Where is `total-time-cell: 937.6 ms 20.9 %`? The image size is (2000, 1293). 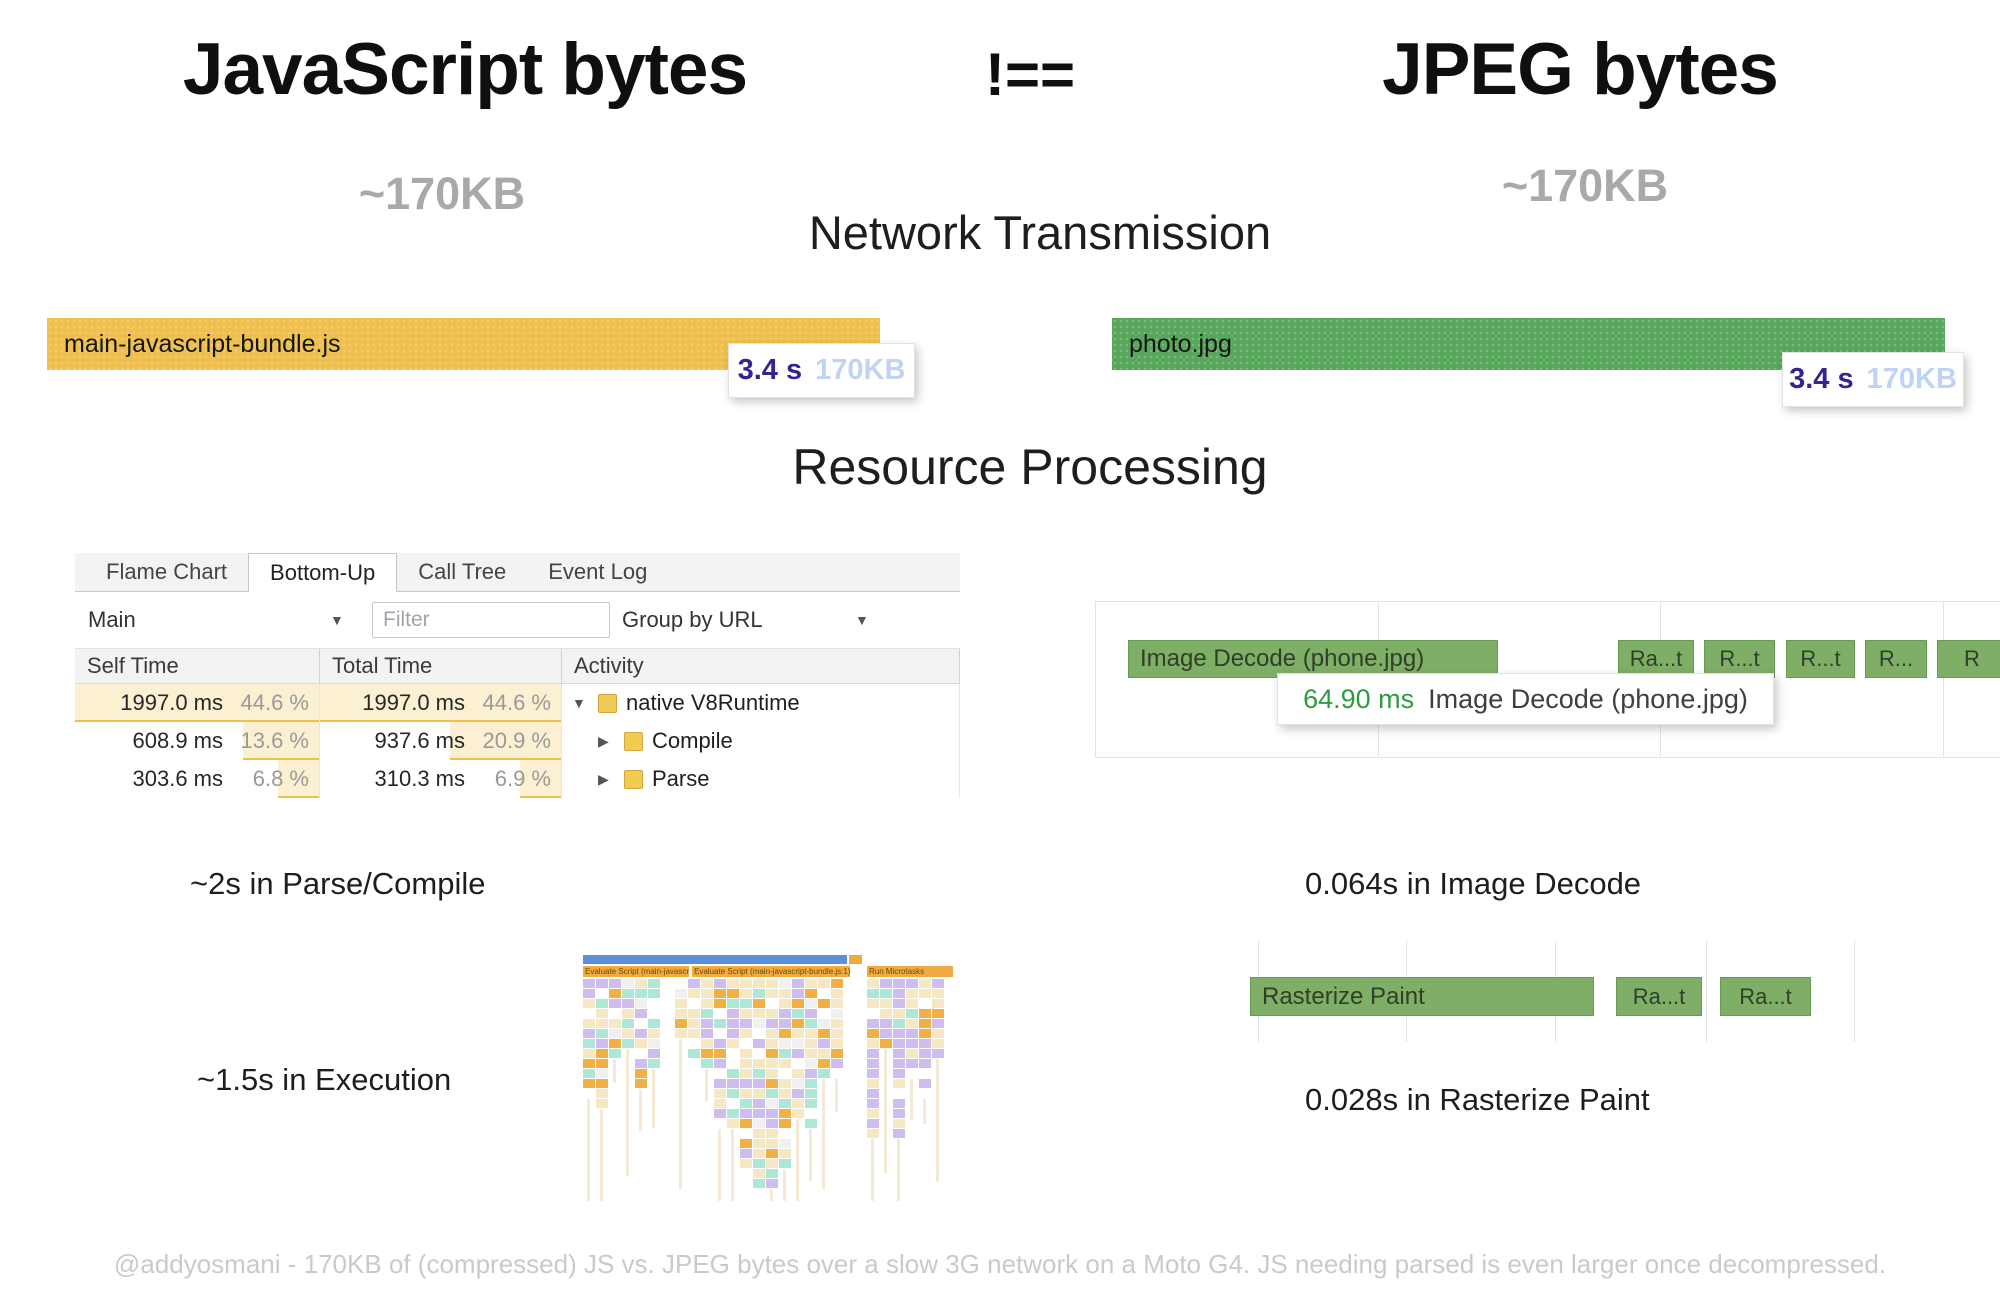 total-time-cell: 937.6 ms 20.9 % is located at coordinates (441, 741).